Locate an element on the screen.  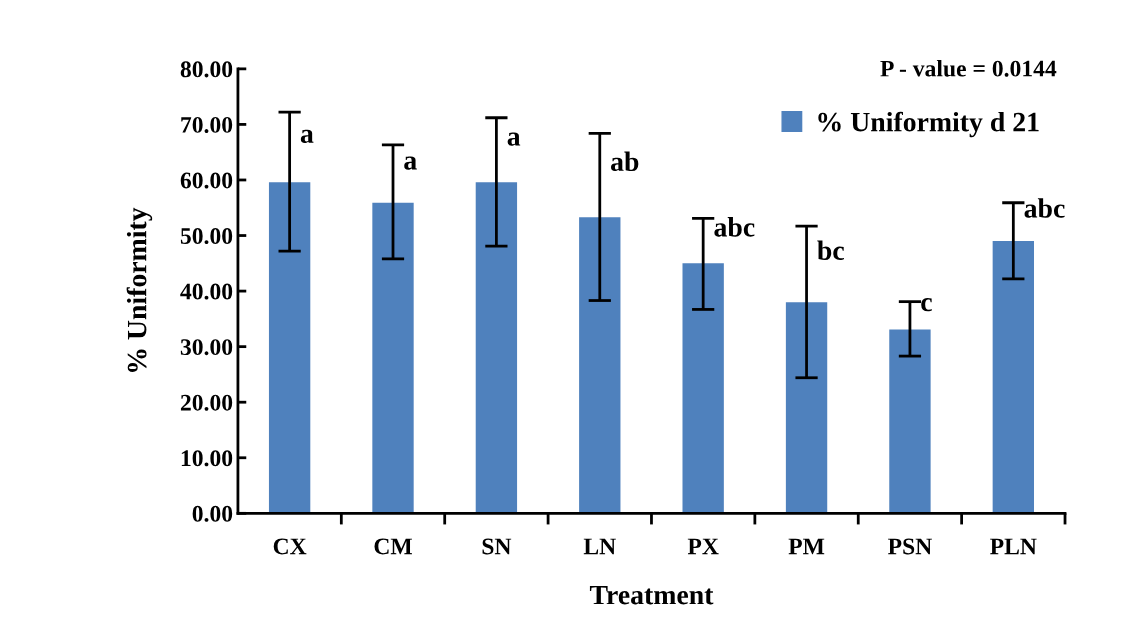
x-axis-title: Treatment is located at coordinates (651, 595).